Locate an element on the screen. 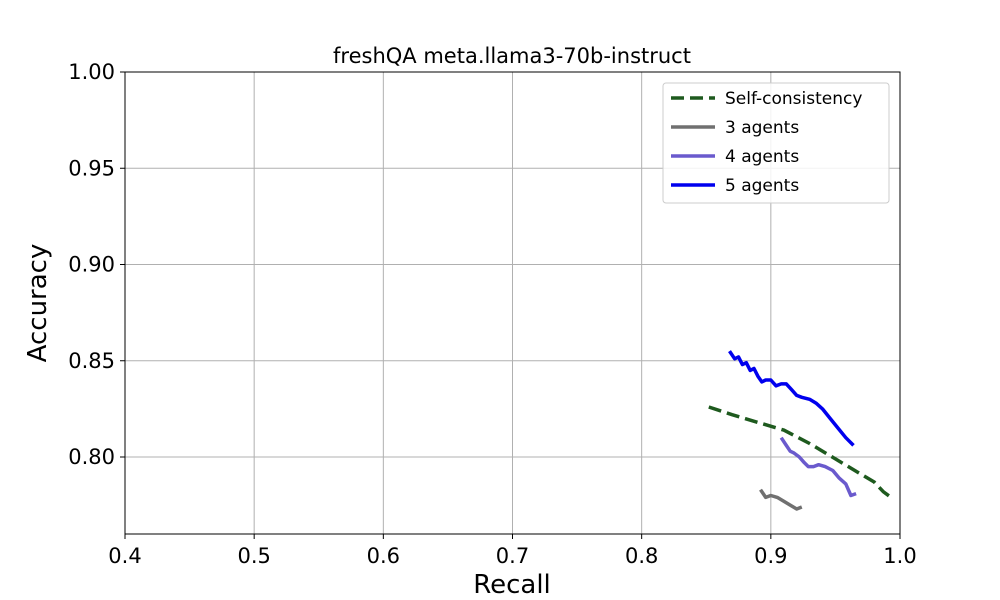 Image resolution: width=1000 pixels, height=600 pixels. y-tick-label: 0.85 is located at coordinates (91, 361).